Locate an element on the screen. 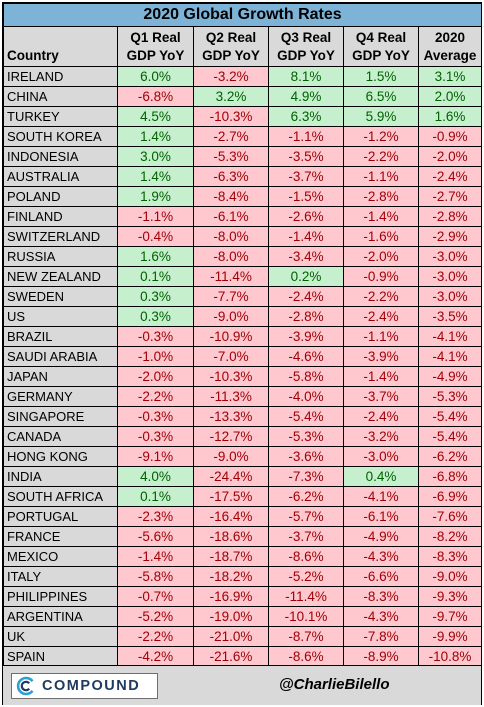 The height and width of the screenshot is (707, 484). country-cell: IRELAND is located at coordinates (60, 76).